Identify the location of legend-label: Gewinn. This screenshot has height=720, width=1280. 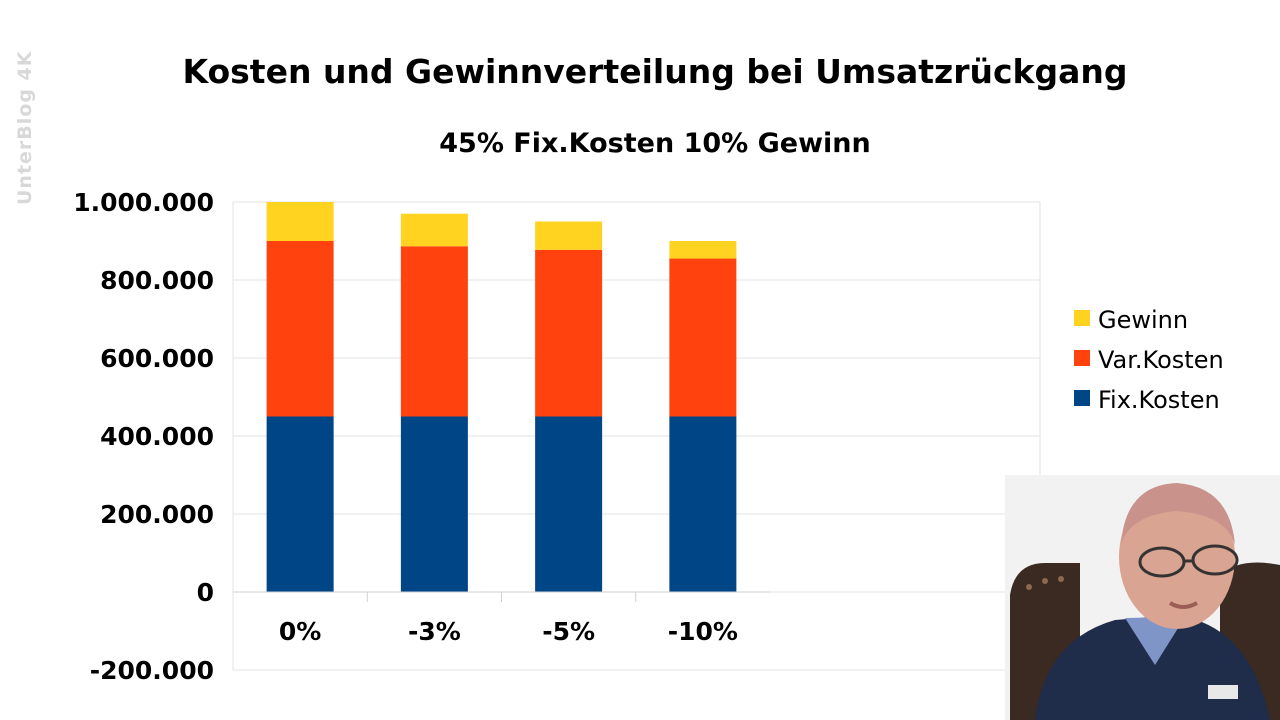
(1143, 320).